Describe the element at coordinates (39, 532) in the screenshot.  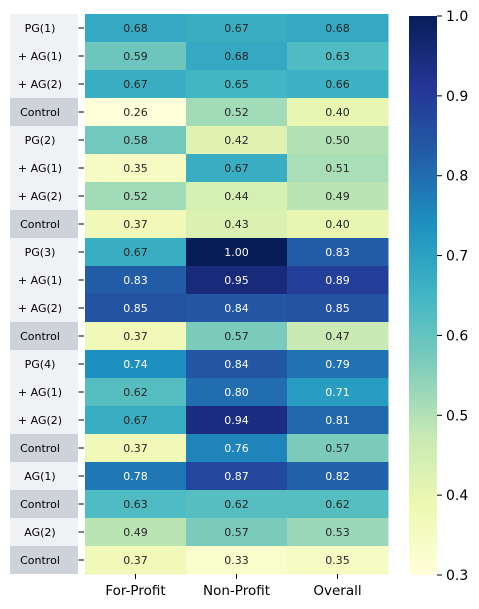
I see `row-label: AG(2)` at that location.